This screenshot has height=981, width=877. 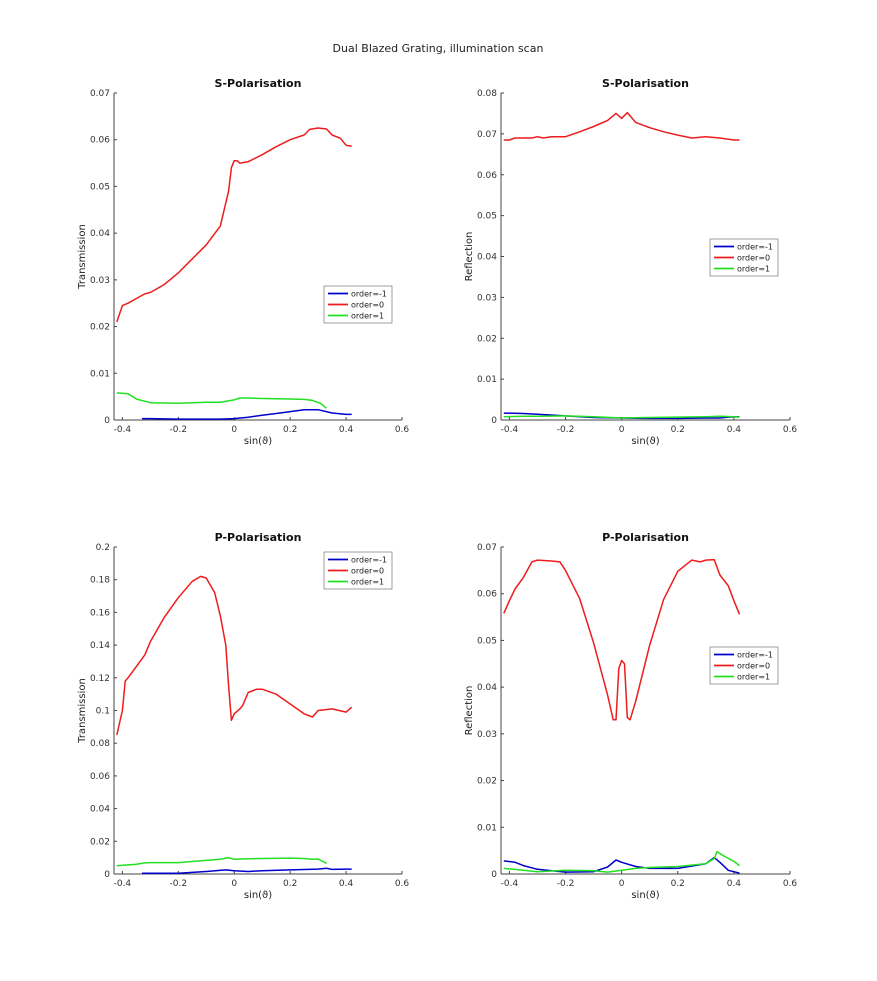 What do you see at coordinates (100, 581) in the screenshot?
I see `y-tick-label: 0.18` at bounding box center [100, 581].